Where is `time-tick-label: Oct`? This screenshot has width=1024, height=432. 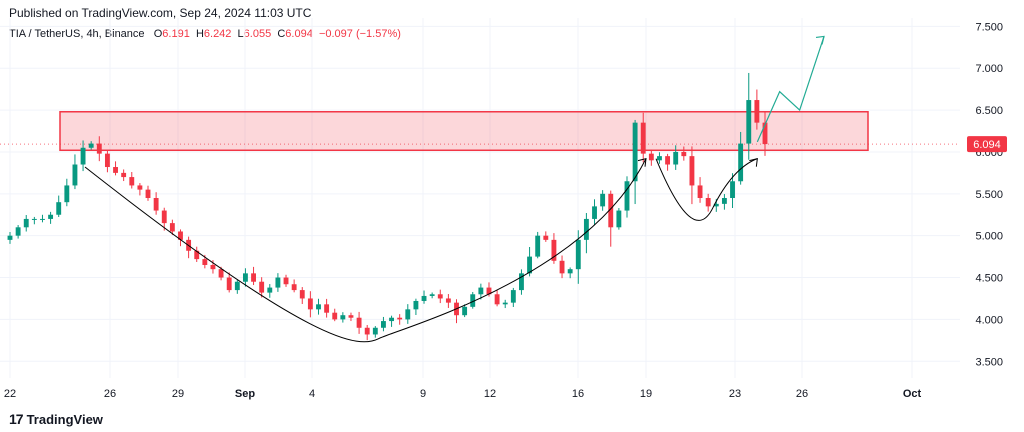
time-tick-label: Oct is located at coordinates (912, 394).